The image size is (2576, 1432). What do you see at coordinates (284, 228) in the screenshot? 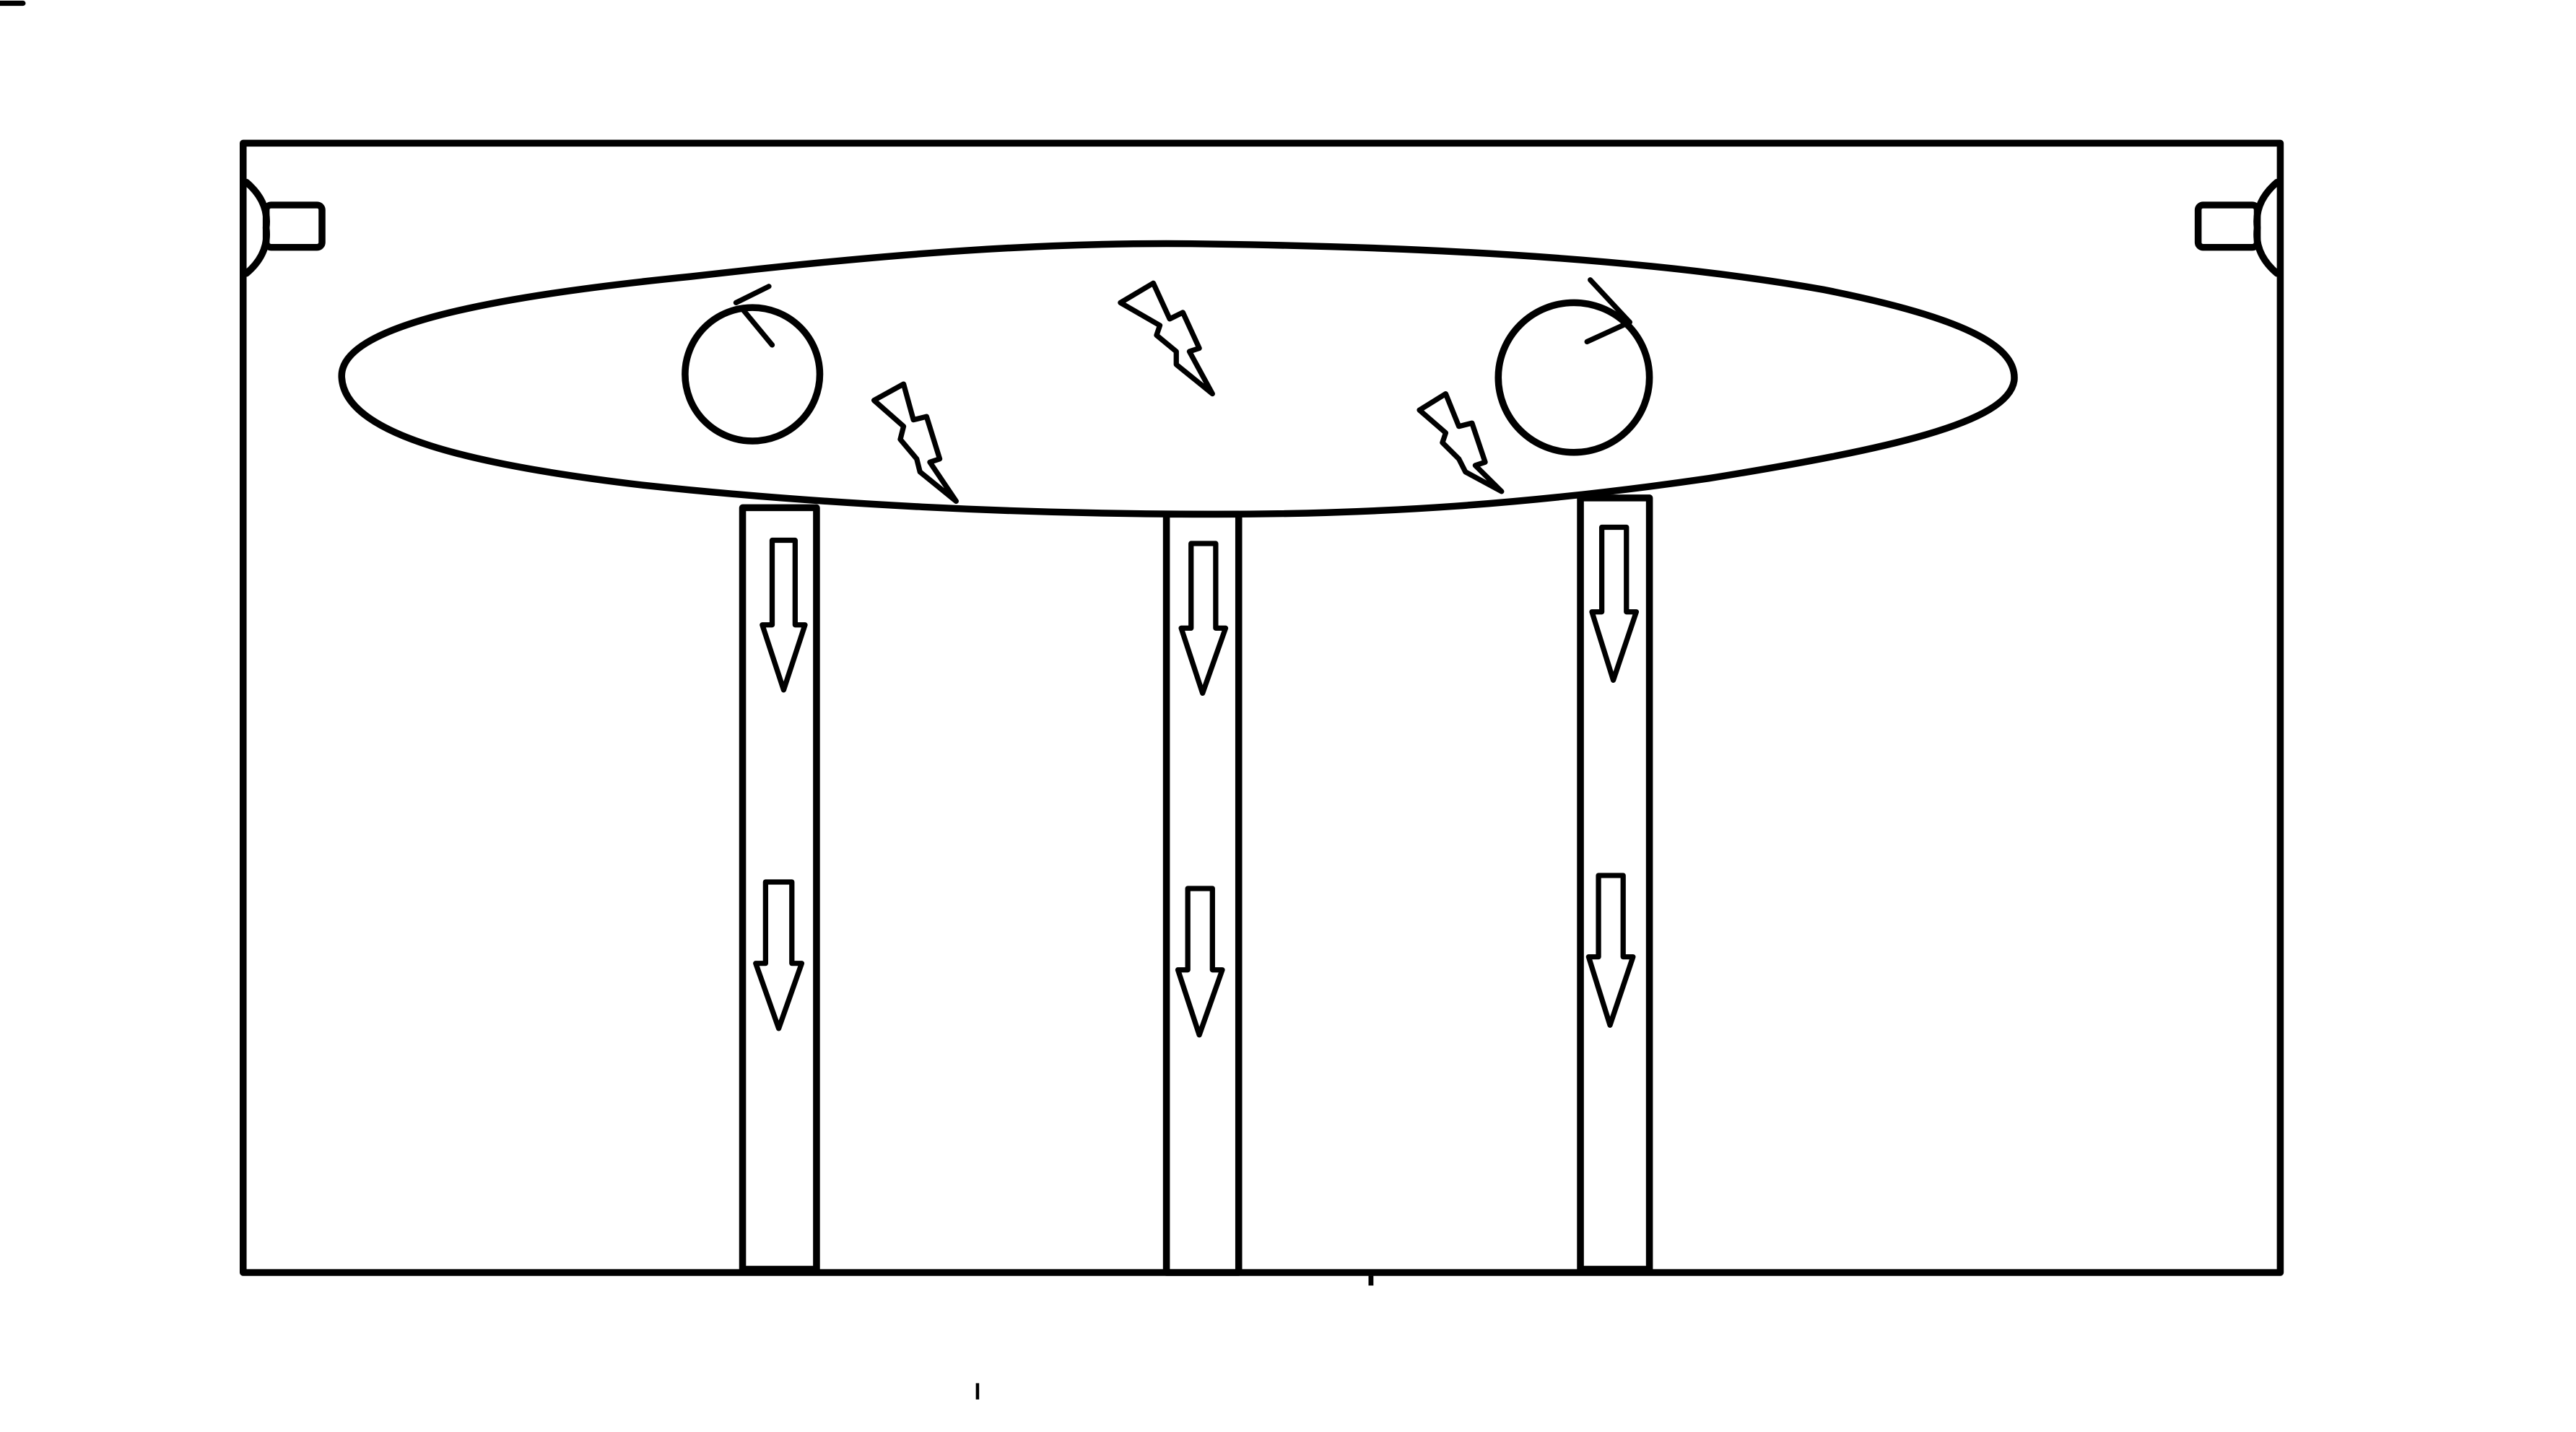
I see `left-port-icon` at bounding box center [284, 228].